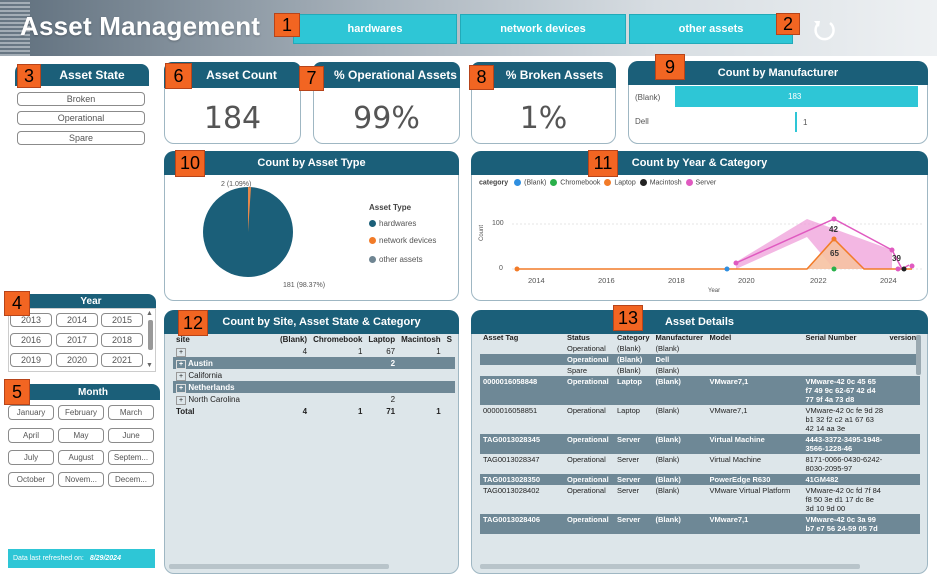 This screenshot has width=937, height=581. I want to click on matrix-hscrollbar, so click(279, 566).